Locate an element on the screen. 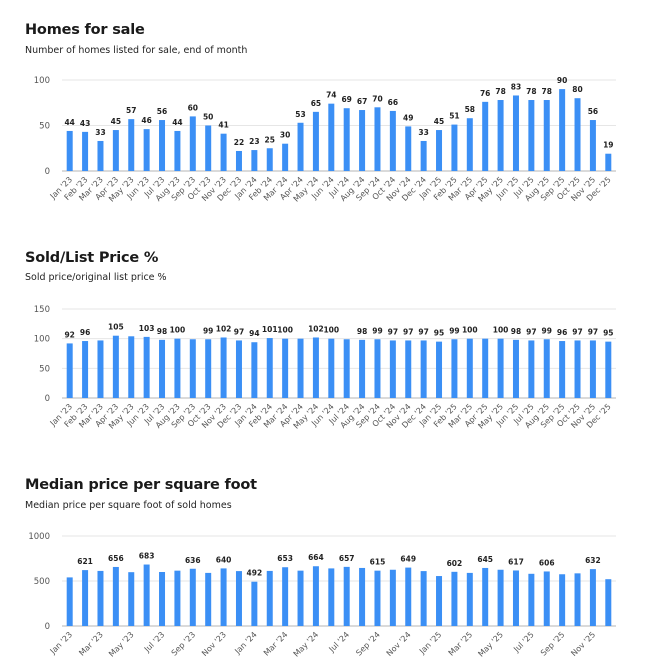 Image resolution: width=654 pixels, height=659 pixels. data-label: 98 is located at coordinates (362, 331).